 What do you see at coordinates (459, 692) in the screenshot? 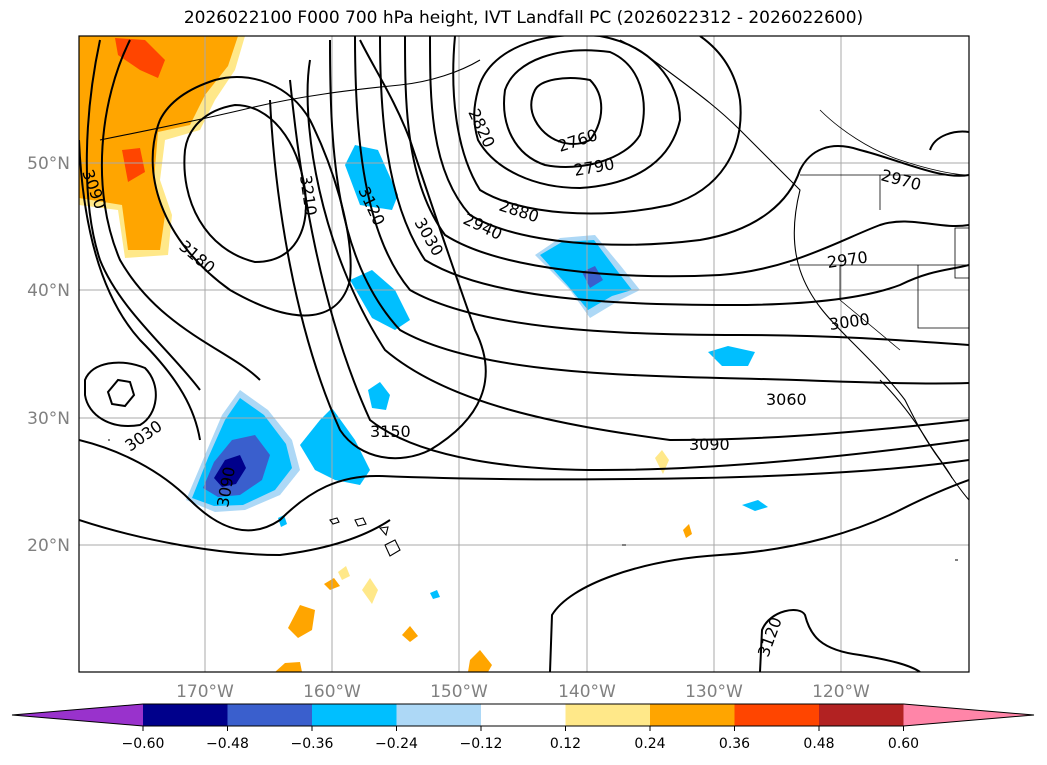
I see `lon-label: 150°W` at bounding box center [459, 692].